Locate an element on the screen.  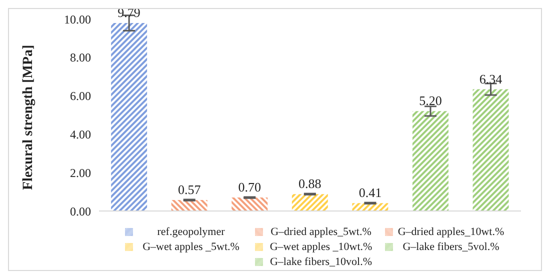
data-label: 0.88 is located at coordinates (310, 184).